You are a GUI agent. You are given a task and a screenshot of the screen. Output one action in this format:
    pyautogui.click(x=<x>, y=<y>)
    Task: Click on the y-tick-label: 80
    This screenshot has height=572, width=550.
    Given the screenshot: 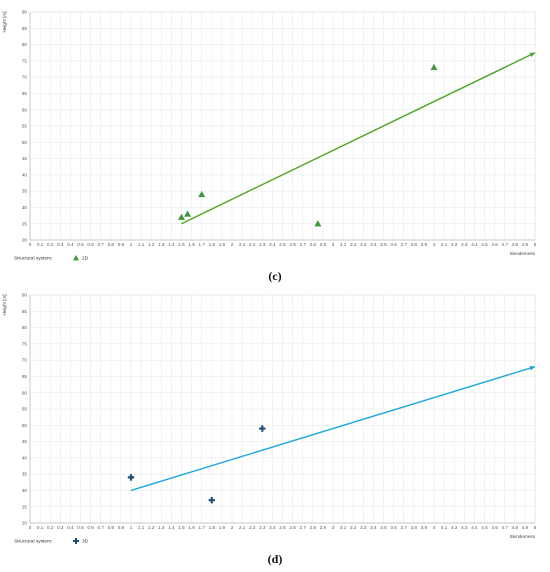 What is the action you would take?
    pyautogui.click(x=25, y=327)
    